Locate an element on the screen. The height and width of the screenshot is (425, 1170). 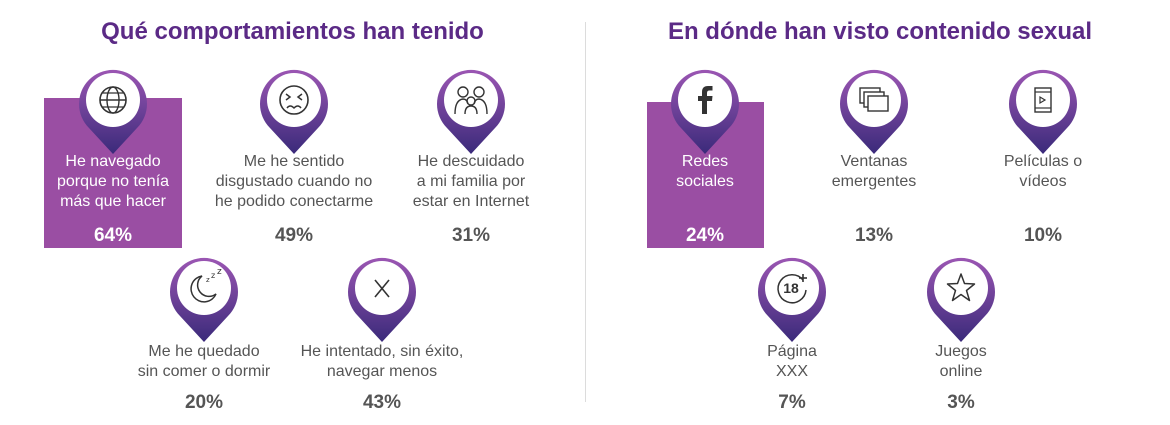
source-item-online-games: Juegos online 3% is located at coordinates (961, 332).